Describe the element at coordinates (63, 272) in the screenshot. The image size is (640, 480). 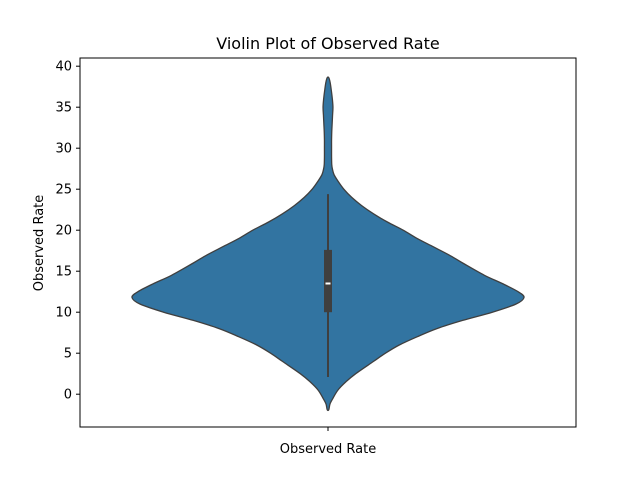
I see `y-tick-label: 15` at that location.